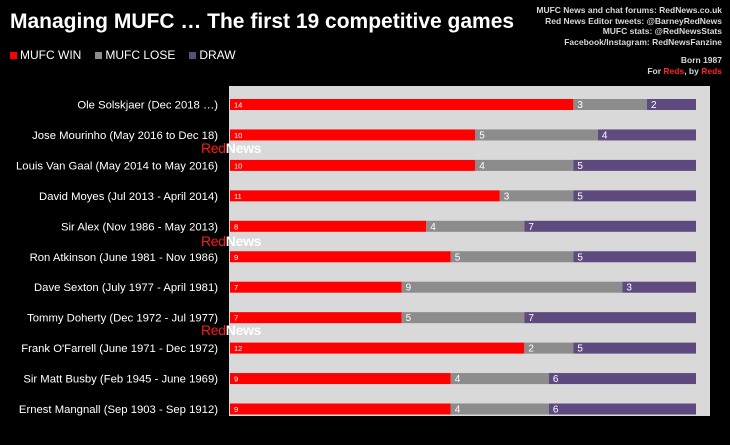  What do you see at coordinates (51, 55) in the screenshot?
I see `legend-label-win: MUFC WIN` at bounding box center [51, 55].